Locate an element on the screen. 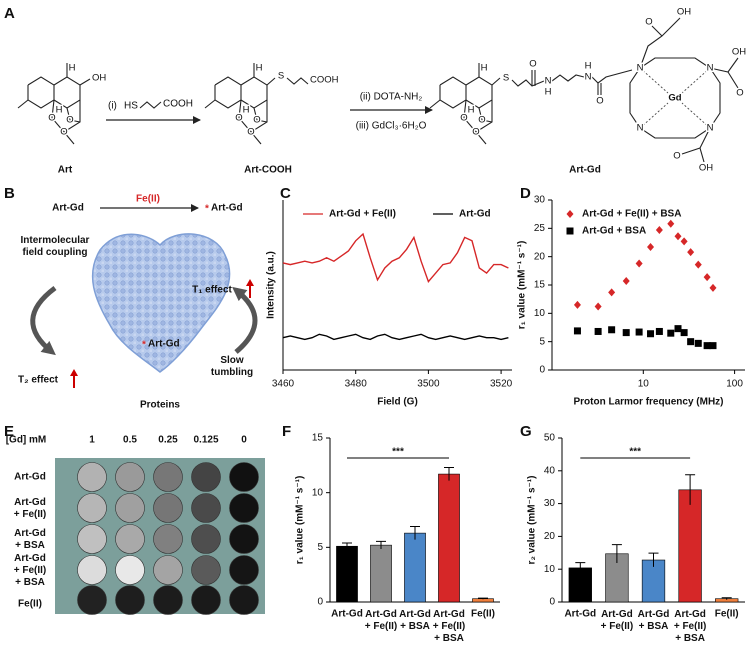 This screenshot has height=655, width=750. x-tick-label: 3520 is located at coordinates (501, 384).